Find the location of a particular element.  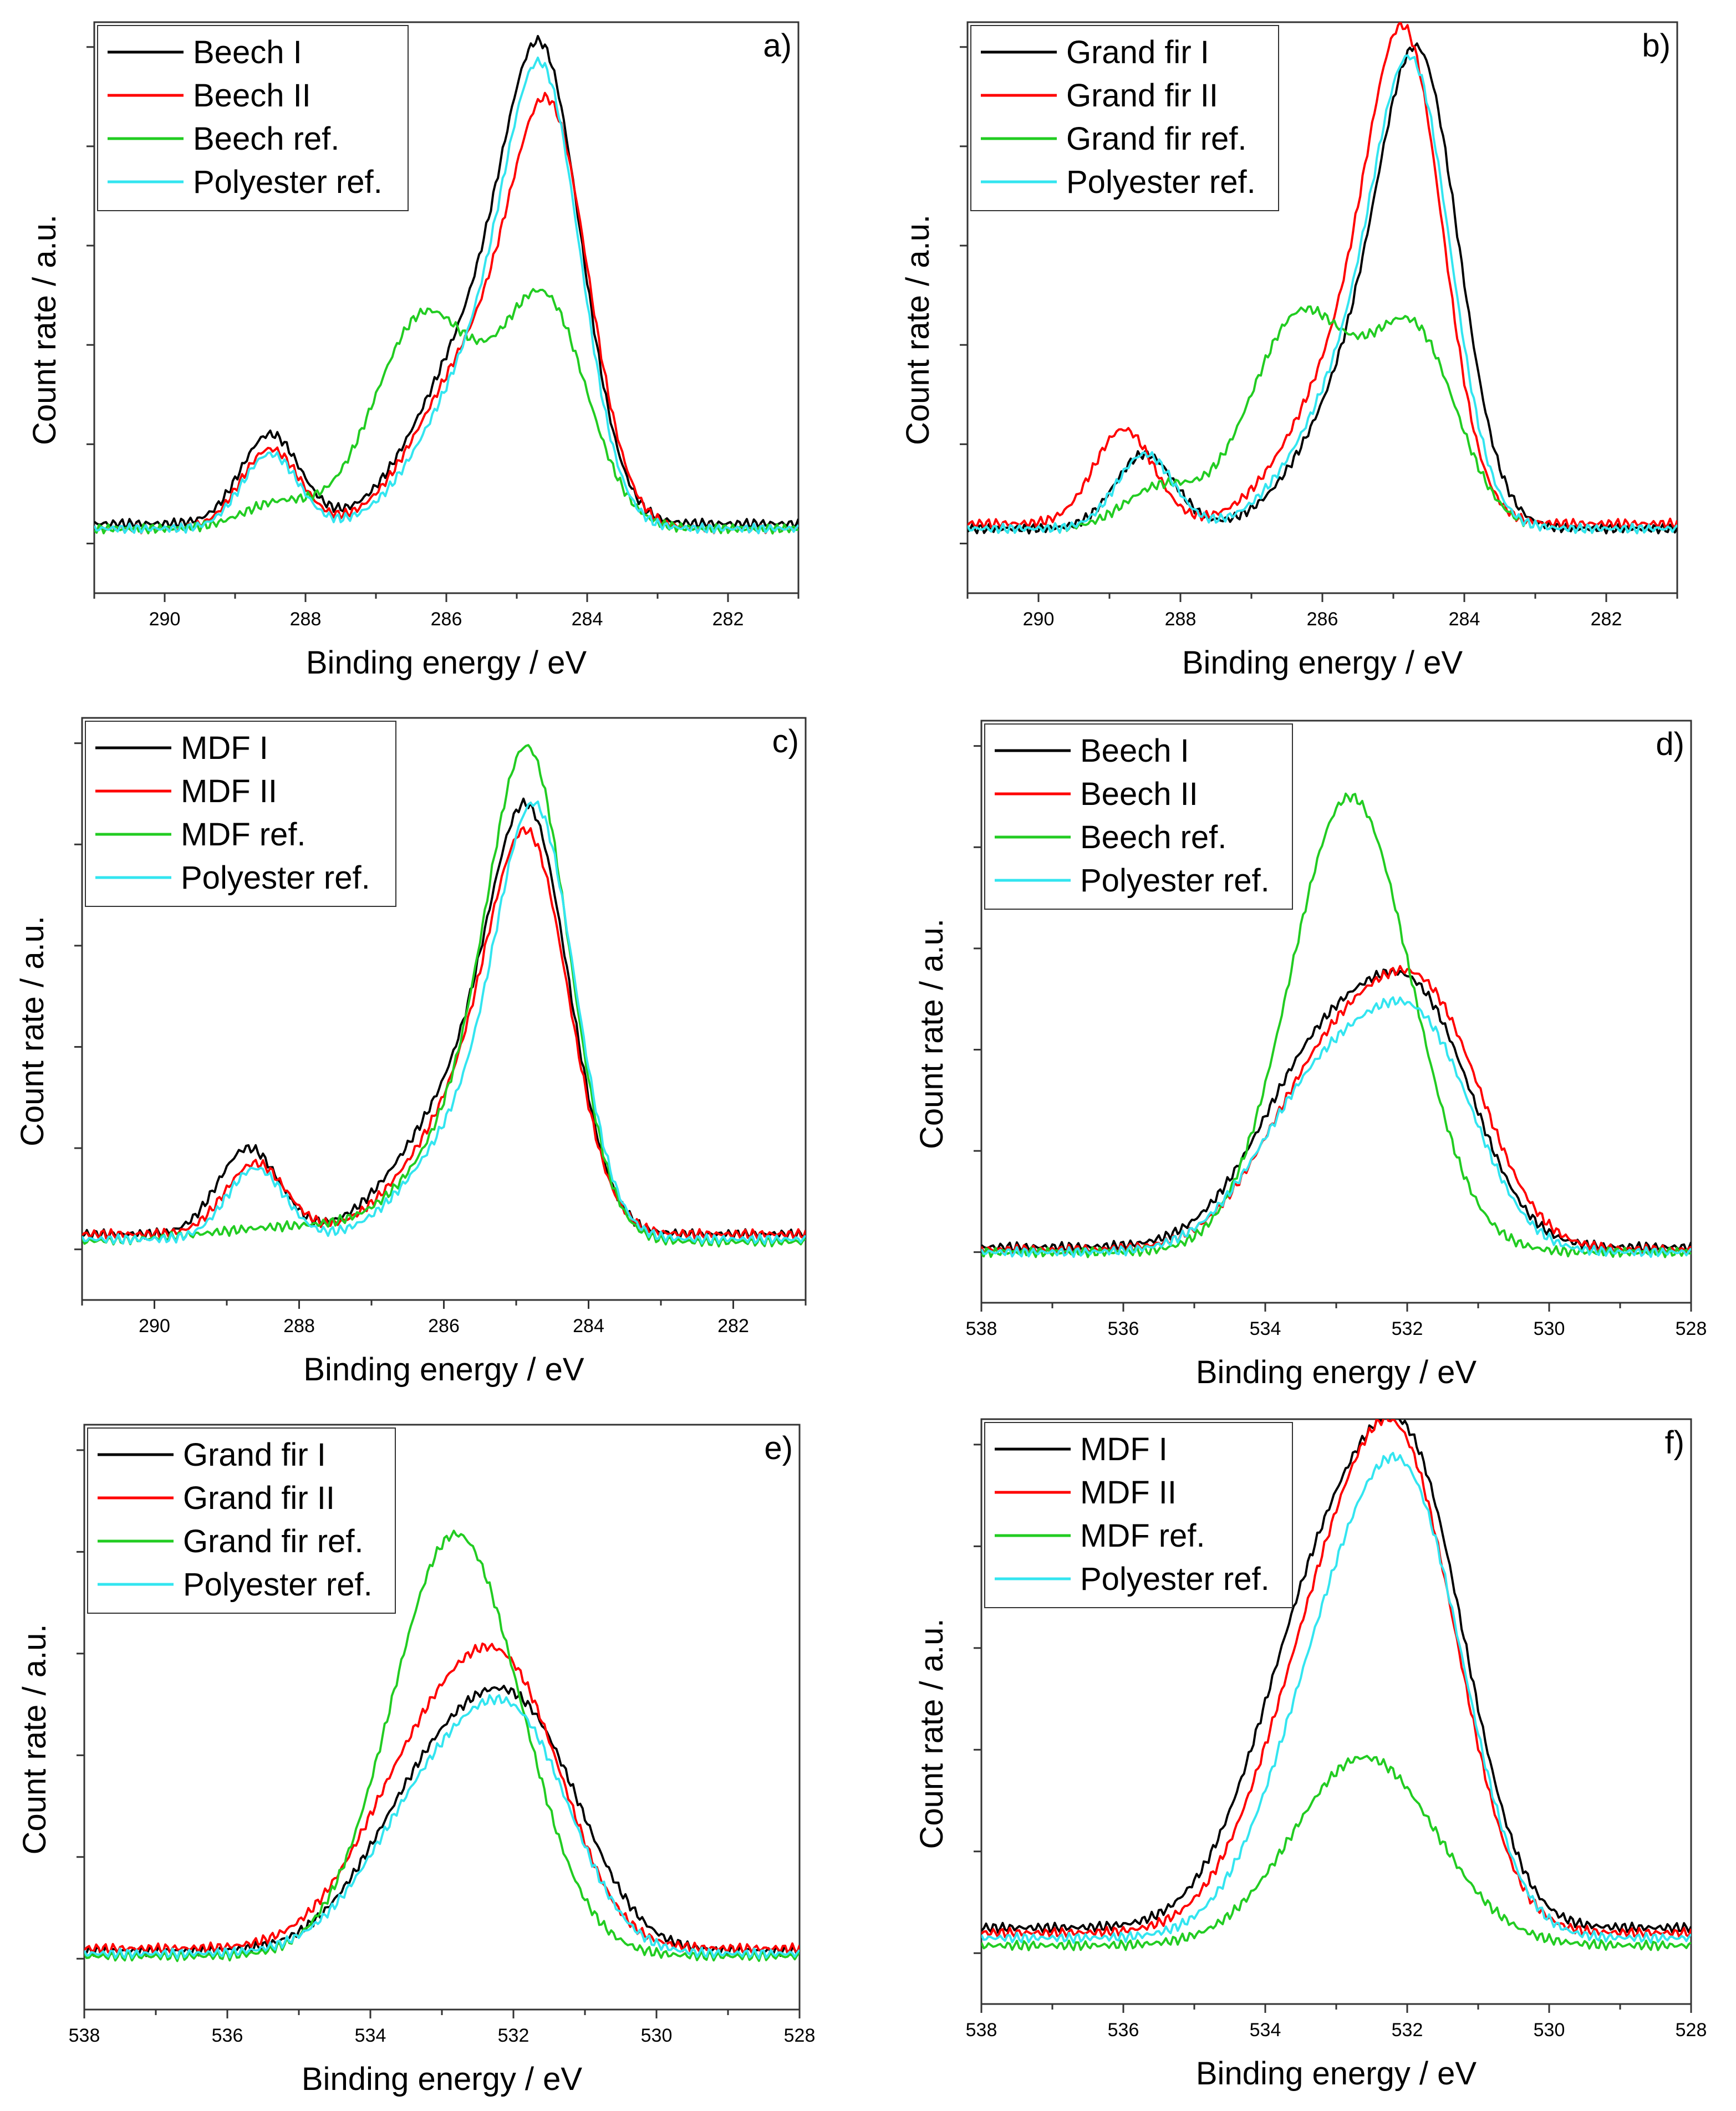

panel-label: c) is located at coordinates (785, 741).